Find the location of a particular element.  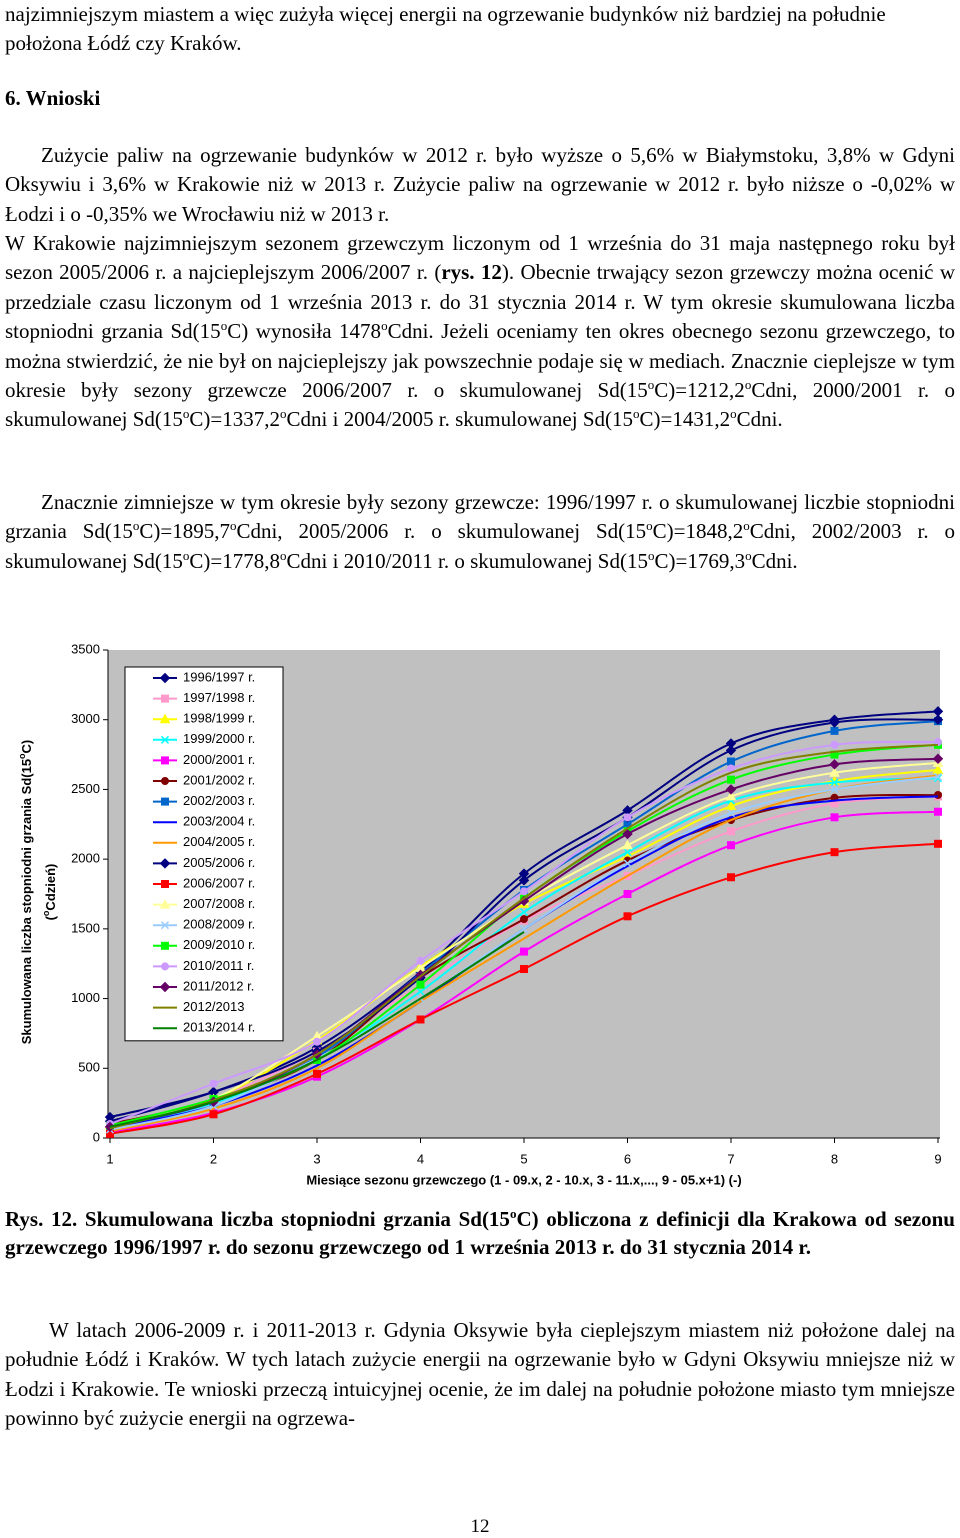

text: Cdni, 2000/2001 r. o skumulowanej Sd(15 is located at coordinates (480, 405).